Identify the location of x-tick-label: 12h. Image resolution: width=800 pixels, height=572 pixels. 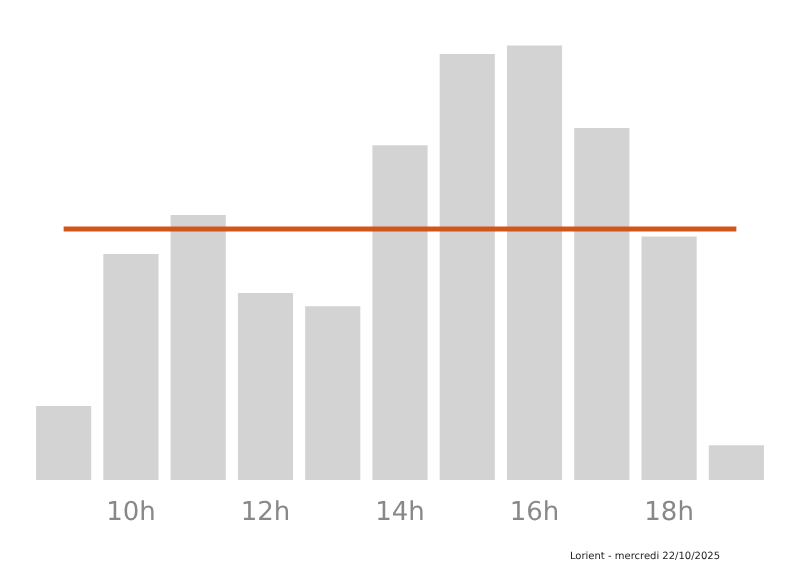
(265, 513).